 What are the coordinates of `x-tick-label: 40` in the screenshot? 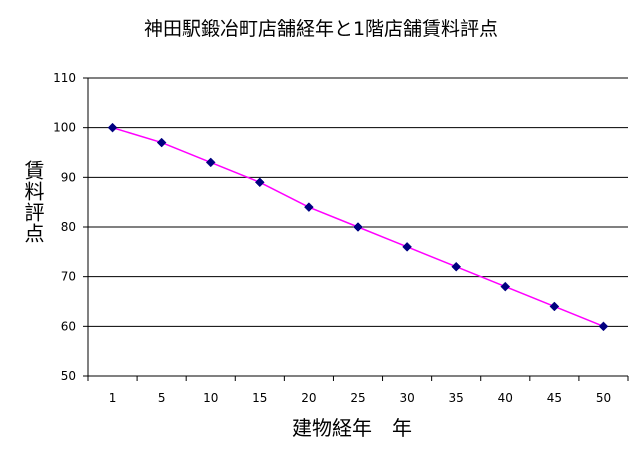 It's located at (505, 398).